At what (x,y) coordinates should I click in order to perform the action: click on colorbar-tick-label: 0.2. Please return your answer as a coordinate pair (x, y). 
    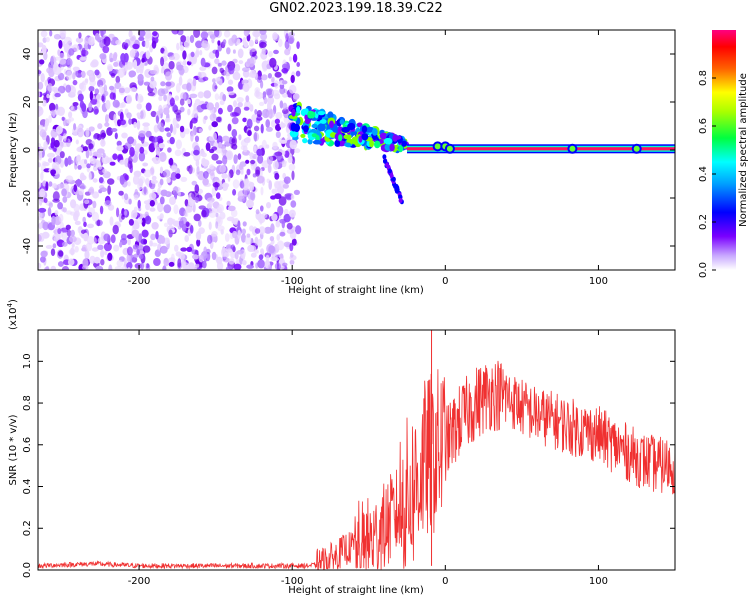
    Looking at the image, I should click on (703, 222).